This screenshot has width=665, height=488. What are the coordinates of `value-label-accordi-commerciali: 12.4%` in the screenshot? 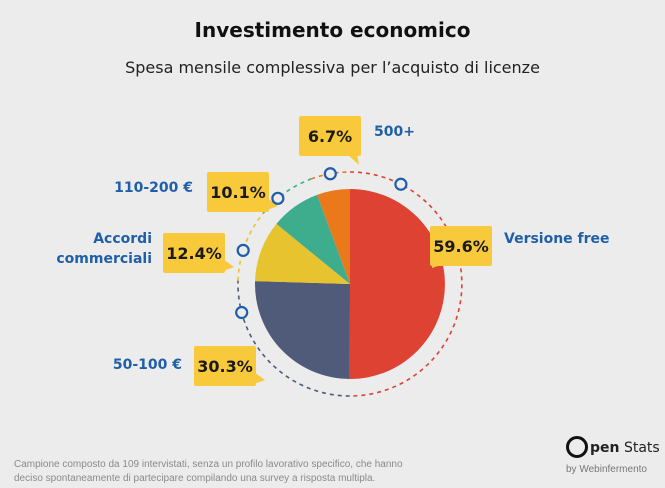 It's located at (194, 253).